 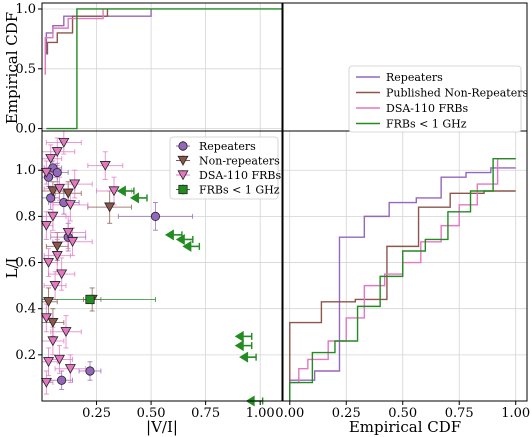 I want to click on scatter-ytick-label: 0.8, so click(x=25, y=216).